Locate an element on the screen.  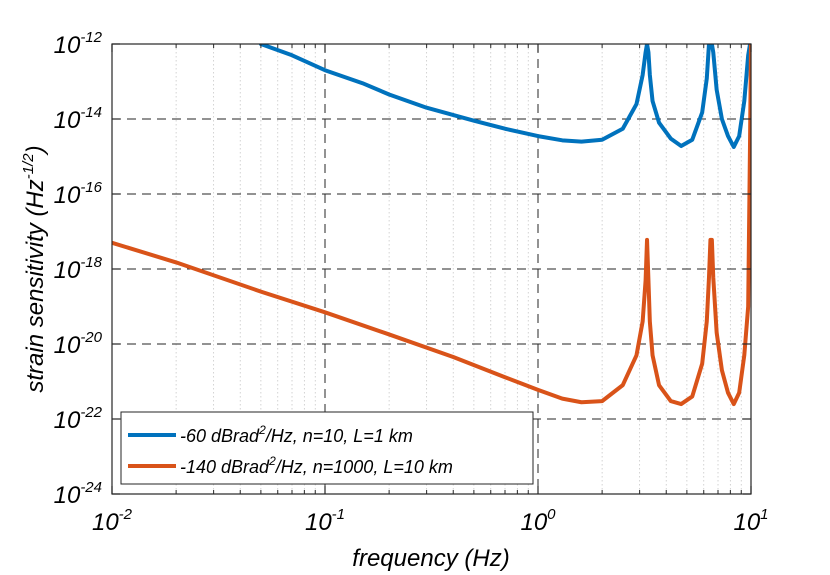
x-tick-label-exponent: -2 is located at coordinates (126, 514).